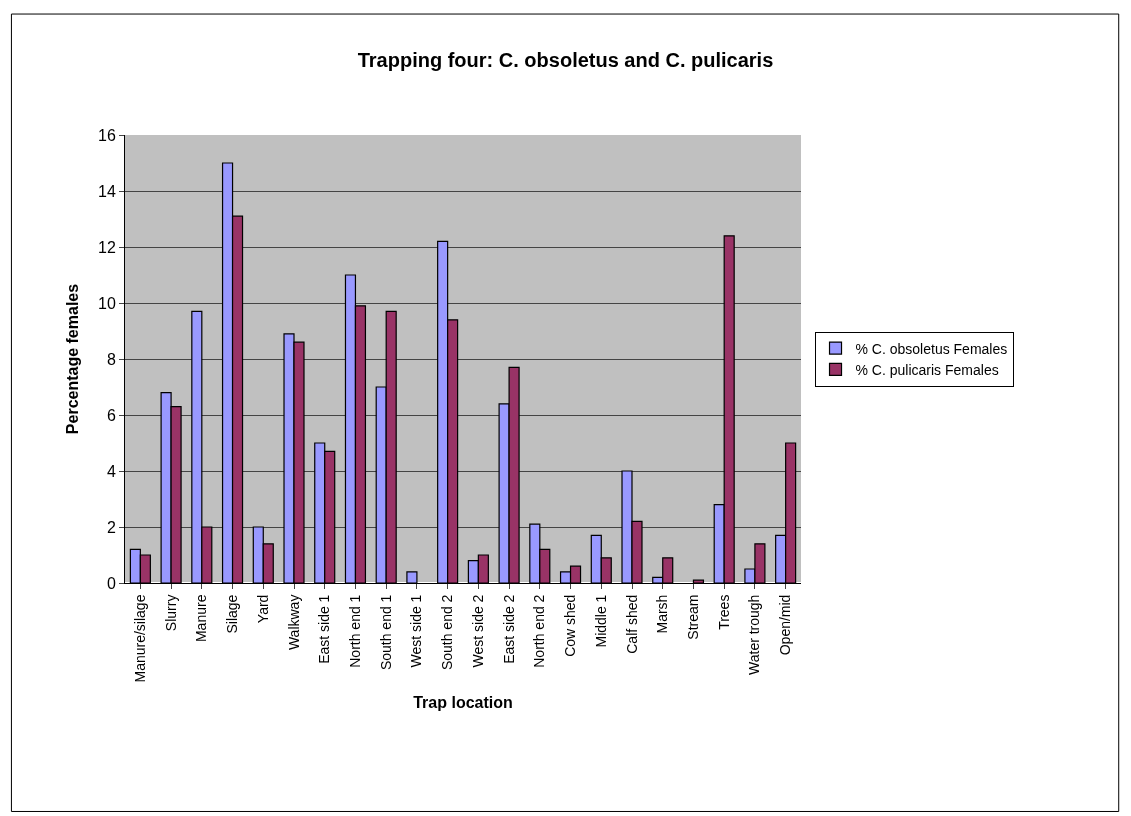 Image resolution: width=1131 pixels, height=816 pixels. I want to click on y-tick-label: 12, so click(107, 247).